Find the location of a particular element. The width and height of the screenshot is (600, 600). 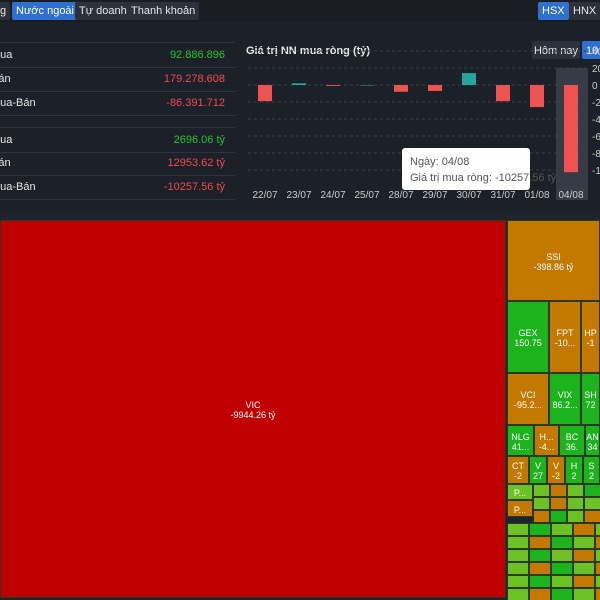

stock-code: SH is located at coordinates (590, 395).